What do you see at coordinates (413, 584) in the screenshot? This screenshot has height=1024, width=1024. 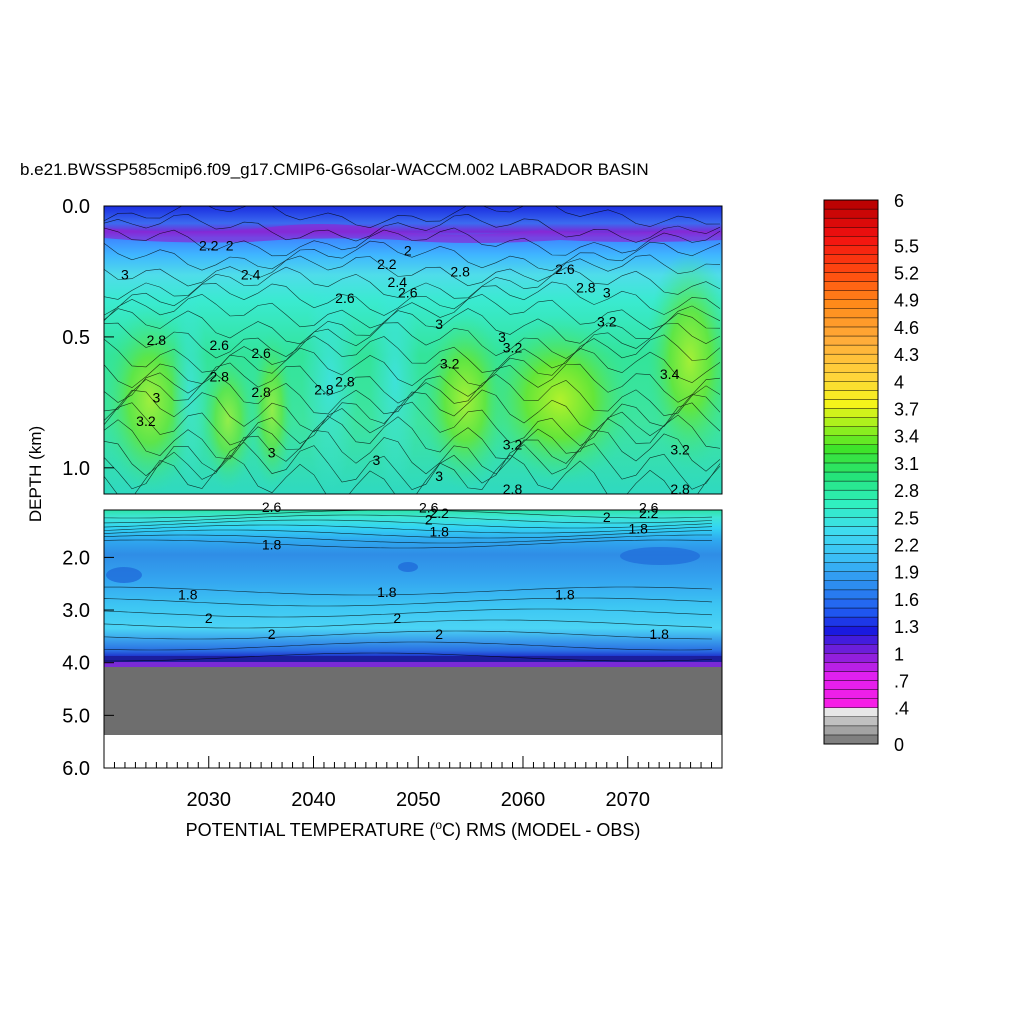 I see `lower-field` at bounding box center [413, 584].